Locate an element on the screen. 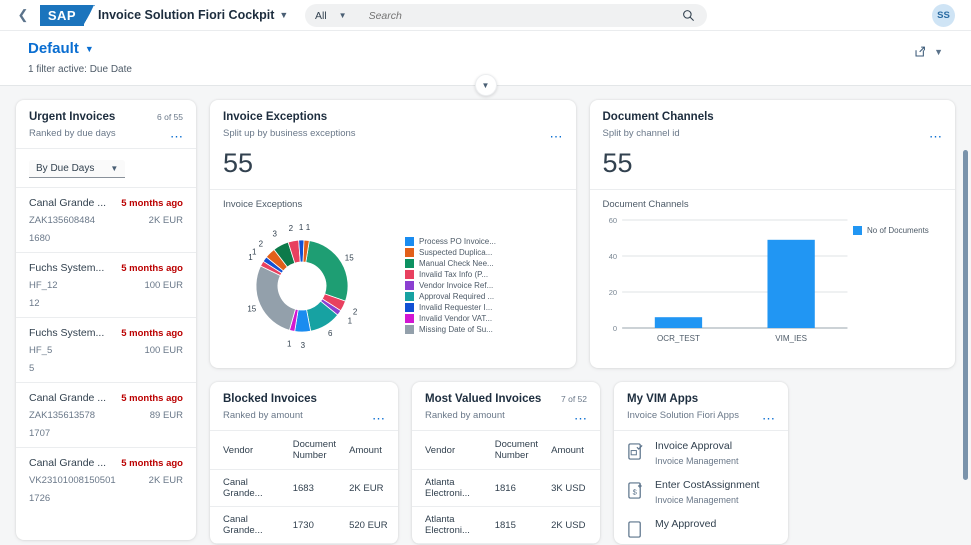  card-header: Blocked Invoices Ranked by amount ⋯ is located at coordinates (304, 406).